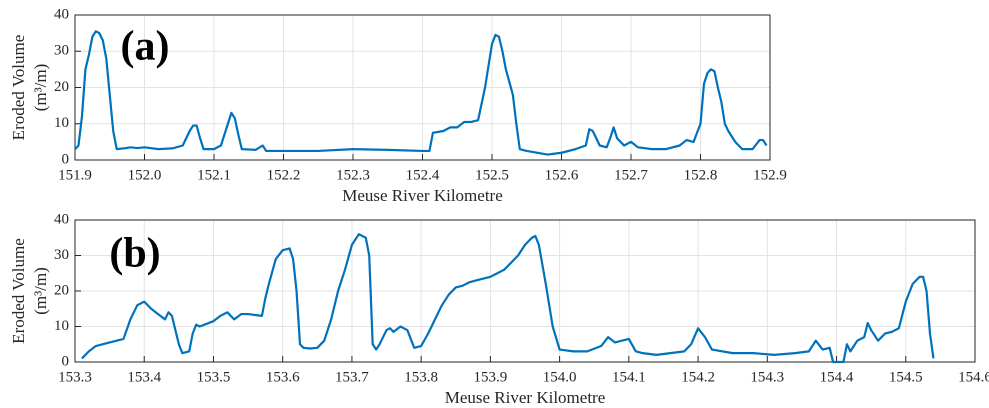 This screenshot has width=989, height=408. What do you see at coordinates (906, 377) in the screenshot?
I see `x-tick-label: 154.5` at bounding box center [906, 377].